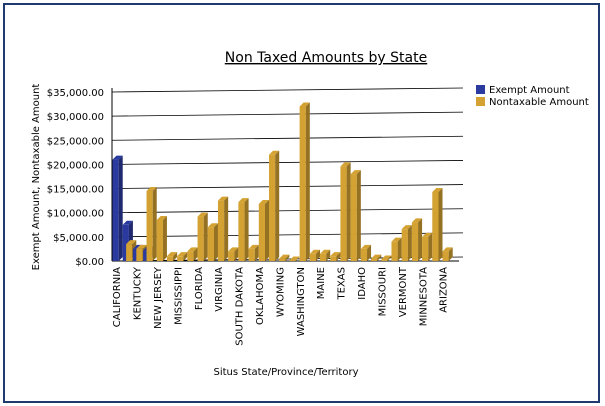 This screenshot has height=406, width=605. What do you see at coordinates (75, 214) in the screenshot?
I see `y-tick-label: $10,000.00` at bounding box center [75, 214].